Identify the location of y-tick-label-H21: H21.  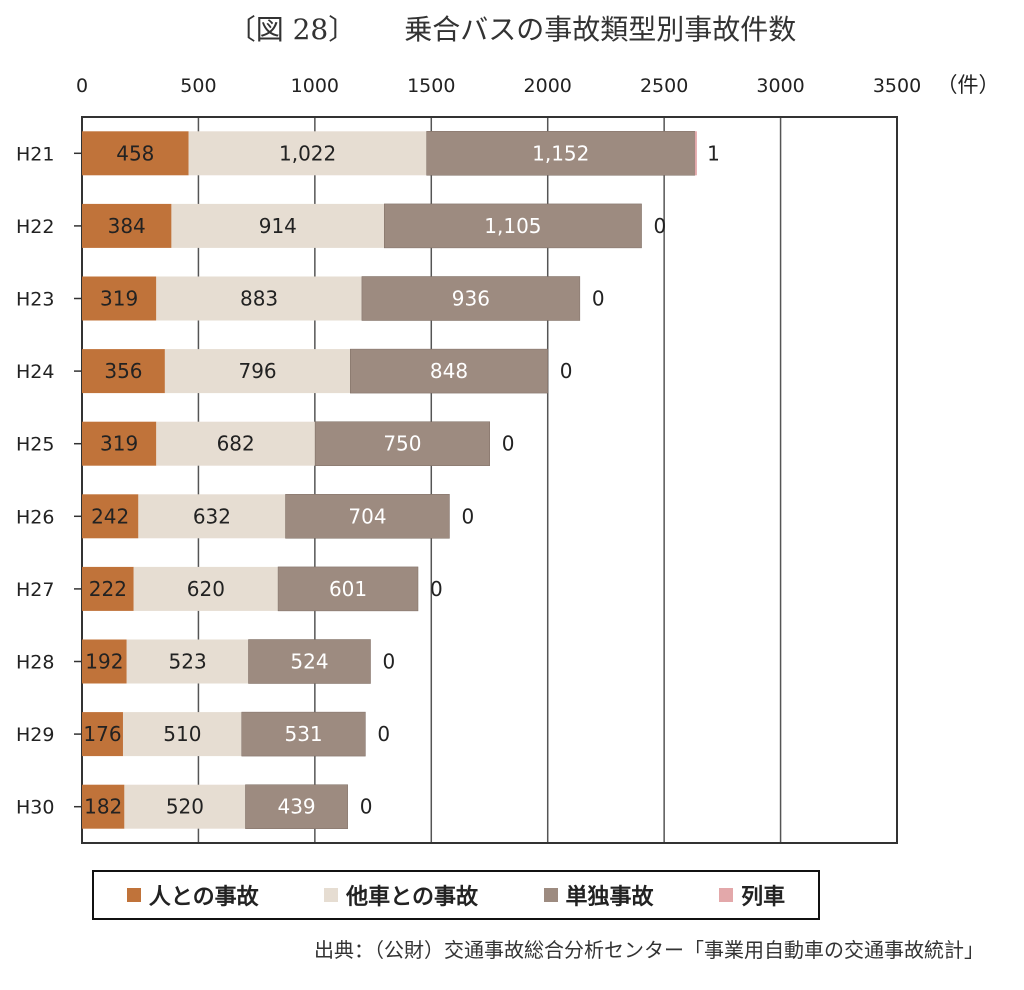
(35, 154).